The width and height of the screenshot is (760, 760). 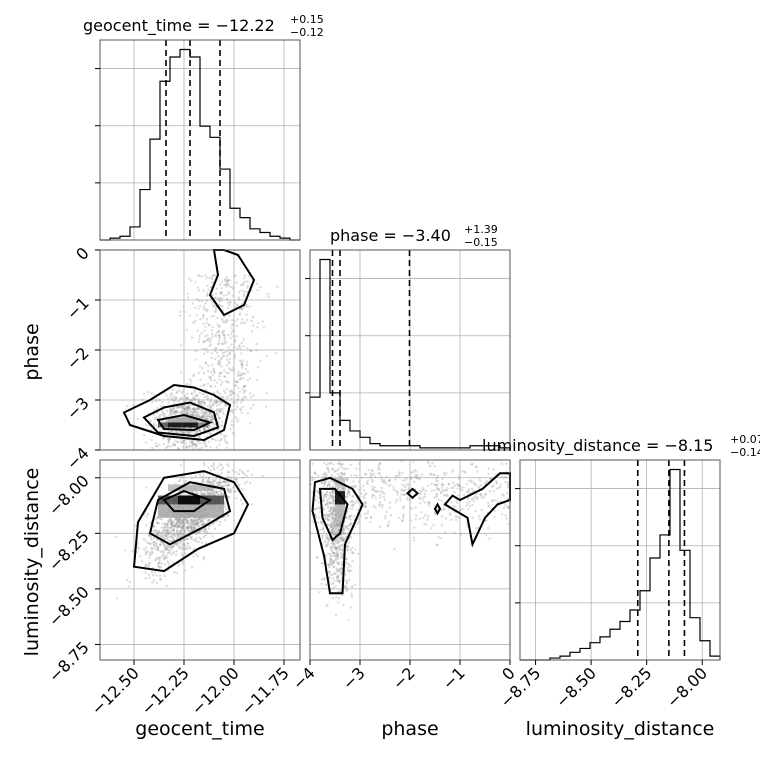 What do you see at coordinates (354, 678) in the screenshot?
I see `tick-label-x-phase-1: −3` at bounding box center [354, 678].